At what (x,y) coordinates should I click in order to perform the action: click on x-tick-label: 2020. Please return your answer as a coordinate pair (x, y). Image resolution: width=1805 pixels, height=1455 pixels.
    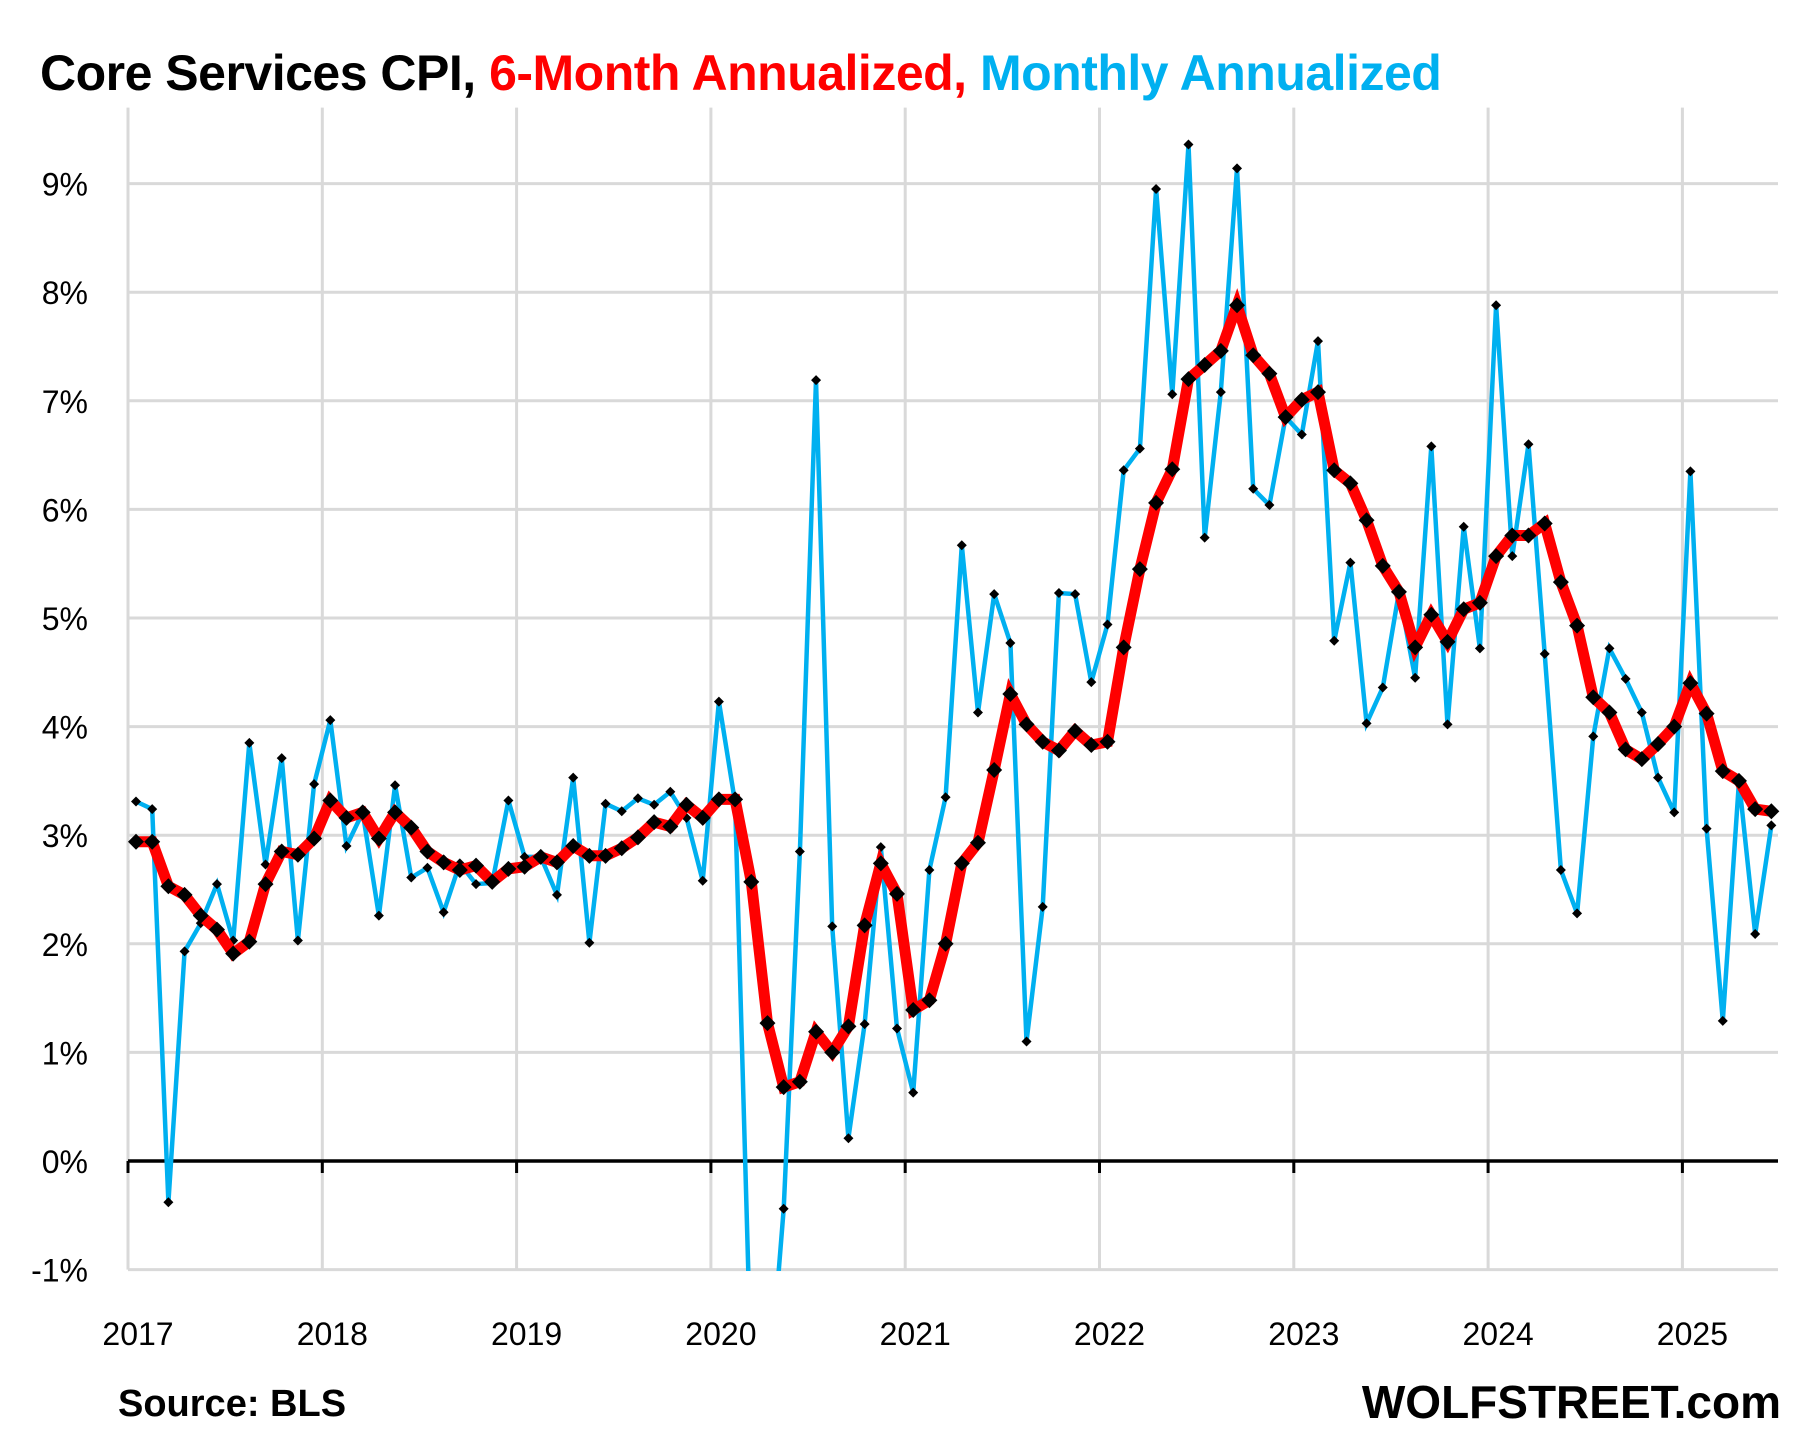
    Looking at the image, I should click on (720, 1334).